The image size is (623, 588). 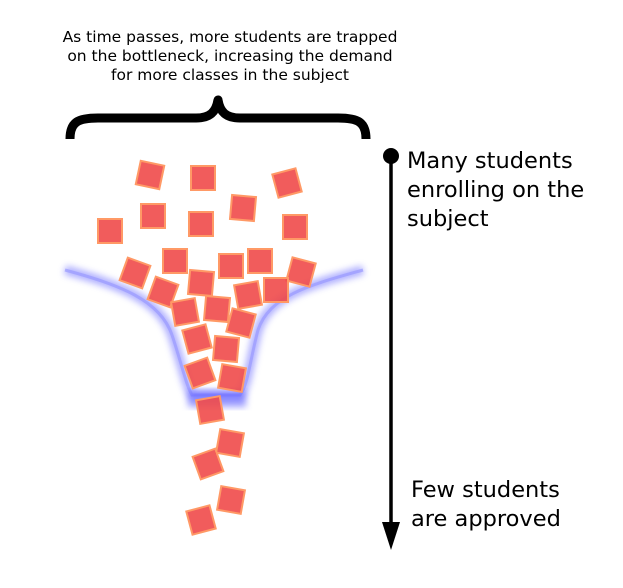 I want to click on downward-arrow-icon, so click(x=391, y=349).